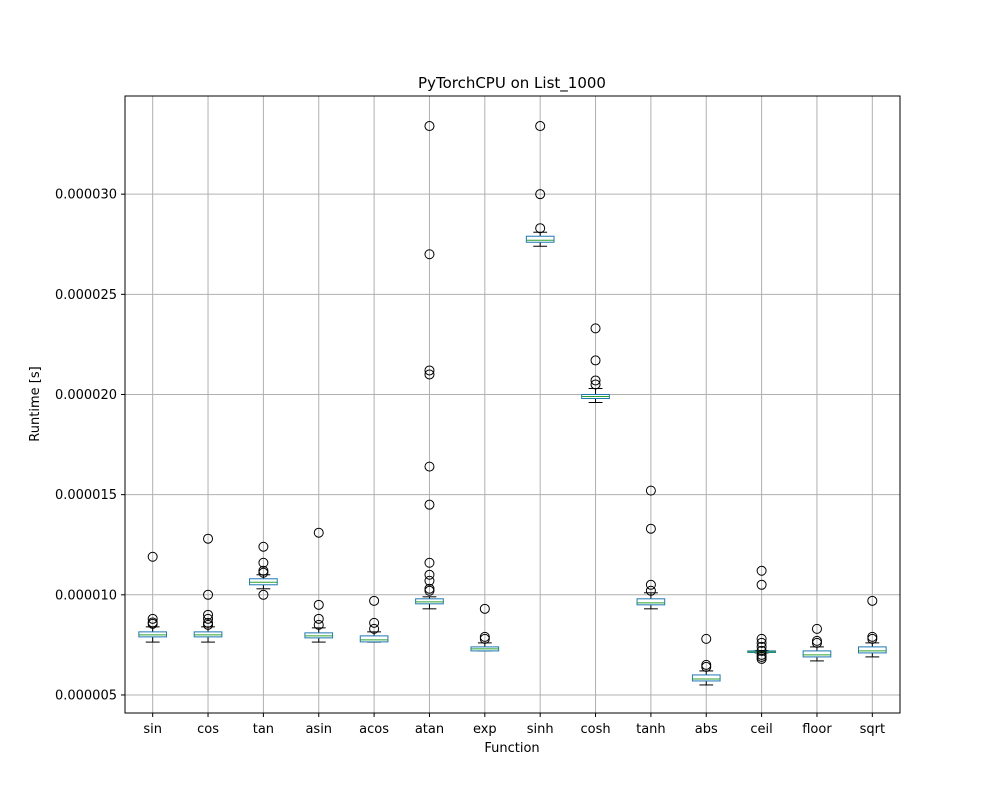 The width and height of the screenshot is (1000, 800). Describe the element at coordinates (86, 295) in the screenshot. I see `y-tick-label: 0.000025` at that location.